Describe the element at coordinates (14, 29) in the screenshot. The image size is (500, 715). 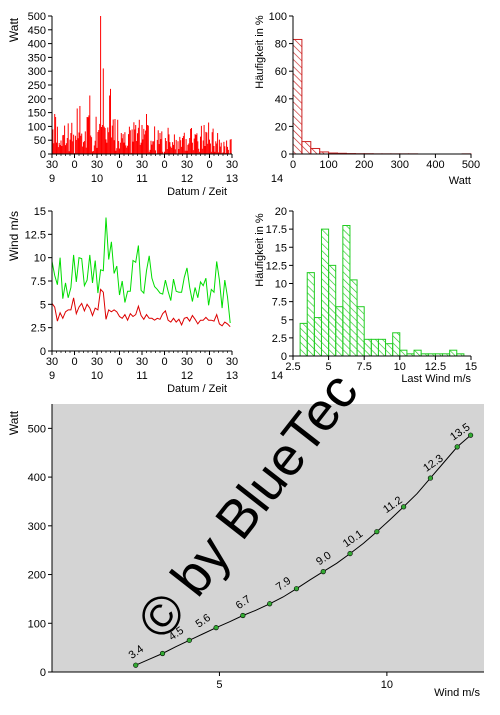
I see `power-timeseries-ylabel: Watt` at that location.